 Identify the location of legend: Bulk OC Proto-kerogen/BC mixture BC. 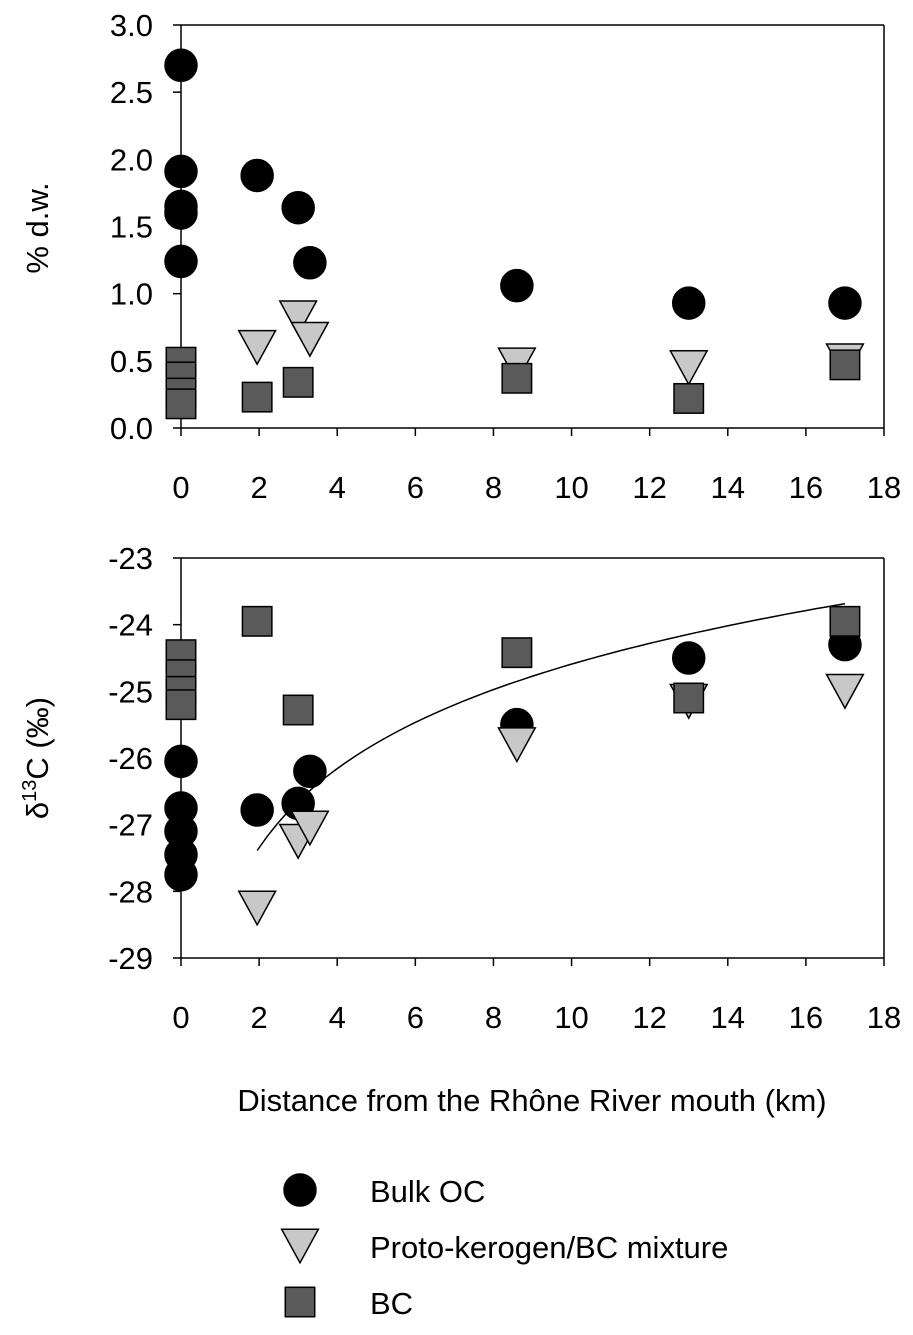
(504, 1247).